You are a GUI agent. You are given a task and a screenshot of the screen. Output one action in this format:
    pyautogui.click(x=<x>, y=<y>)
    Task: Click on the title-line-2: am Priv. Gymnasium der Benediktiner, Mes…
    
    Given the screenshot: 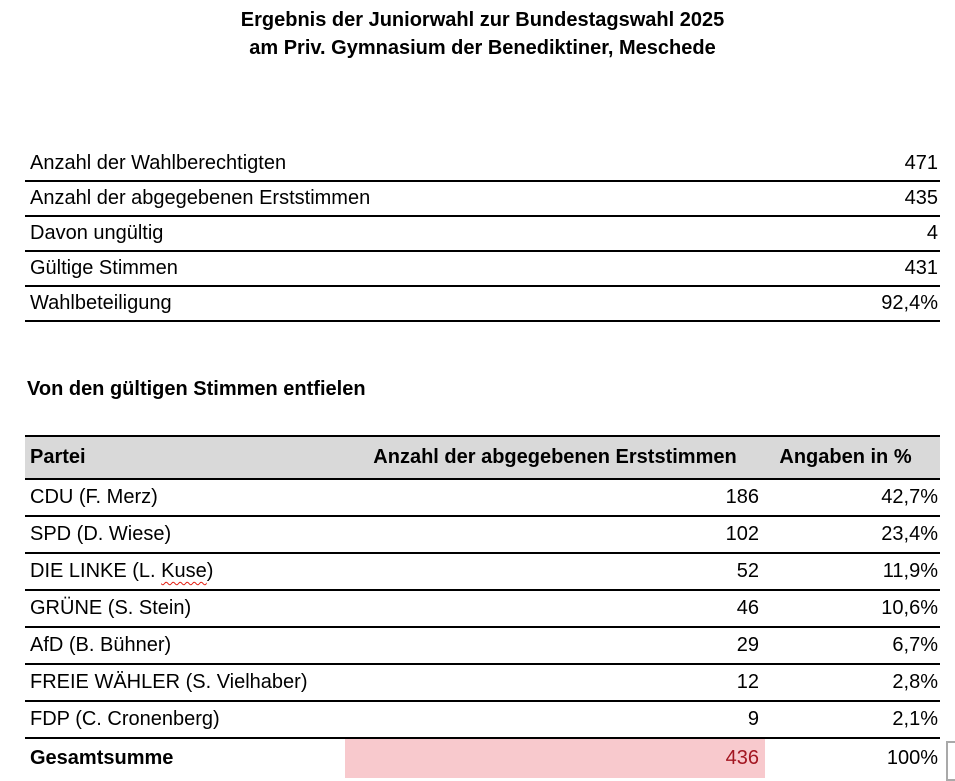 What is the action you would take?
    pyautogui.click(x=482, y=48)
    